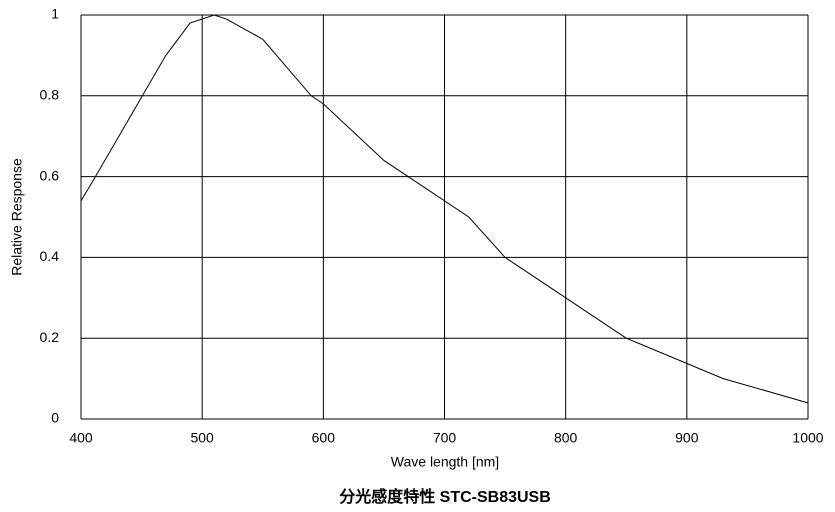 This screenshot has height=512, width=835. I want to click on y-tick-label: 0.2, so click(50, 337).